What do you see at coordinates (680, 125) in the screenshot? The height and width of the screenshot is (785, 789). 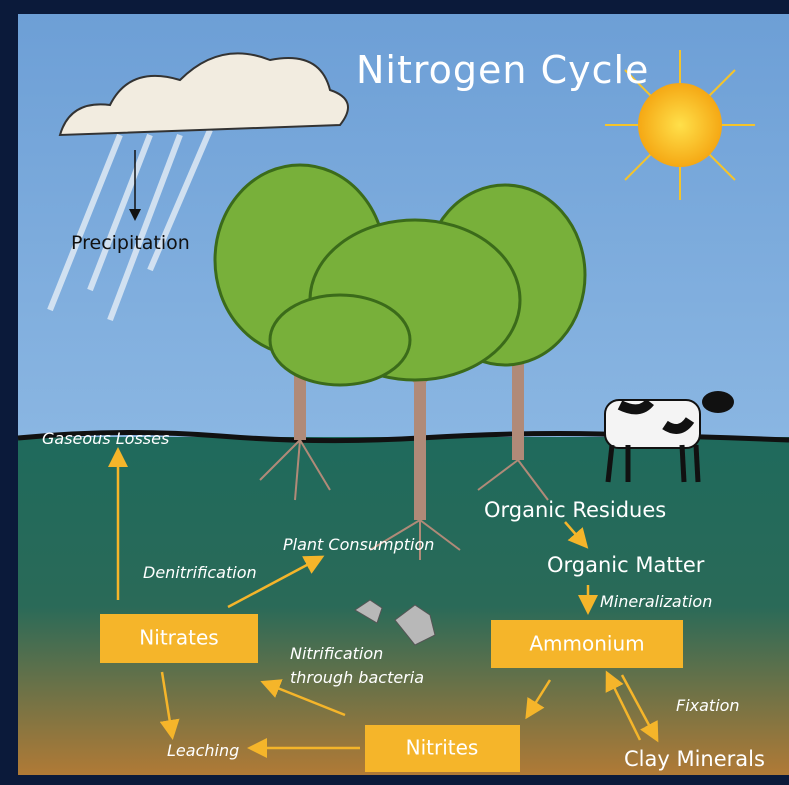 I see `sun` at bounding box center [680, 125].